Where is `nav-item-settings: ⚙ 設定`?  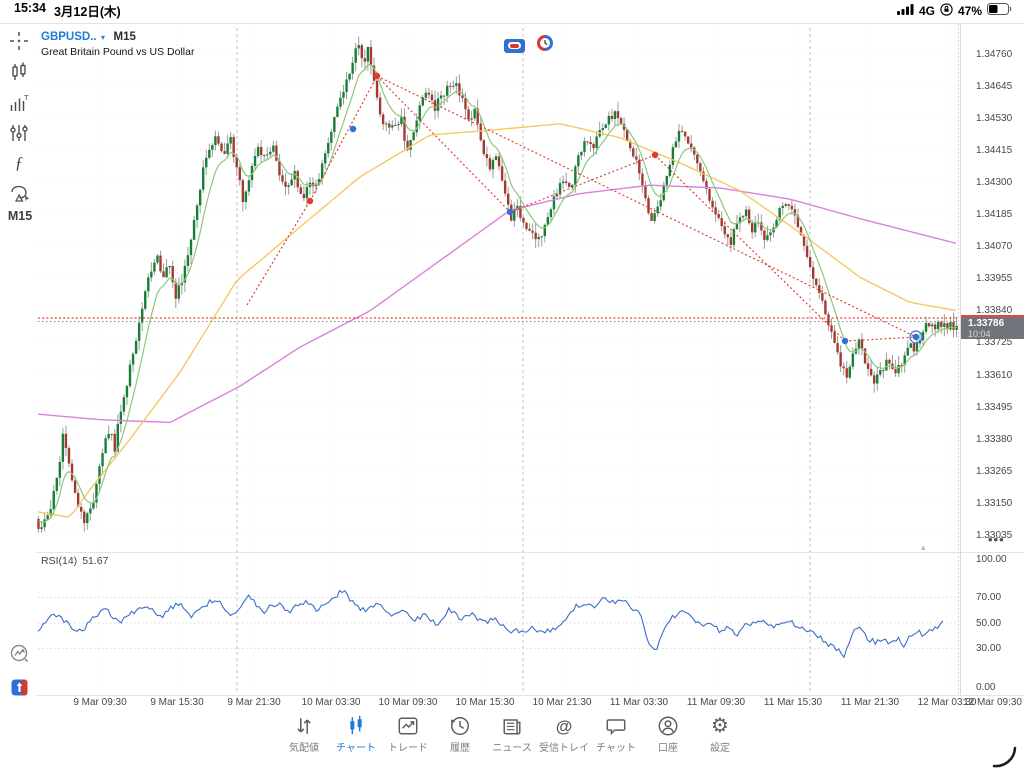 nav-item-settings: ⚙ 設定 is located at coordinates (720, 734).